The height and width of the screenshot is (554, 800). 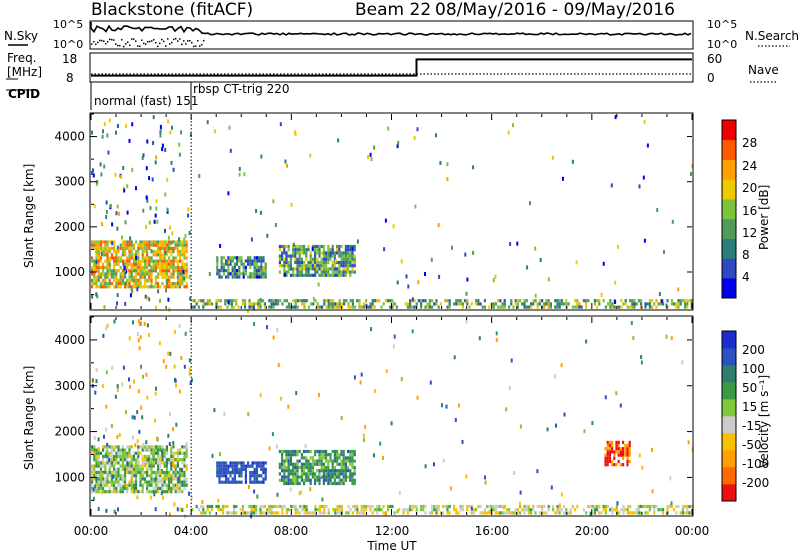 What do you see at coordinates (753, 350) in the screenshot?
I see `vel-cb-tick-200: 200` at bounding box center [753, 350].